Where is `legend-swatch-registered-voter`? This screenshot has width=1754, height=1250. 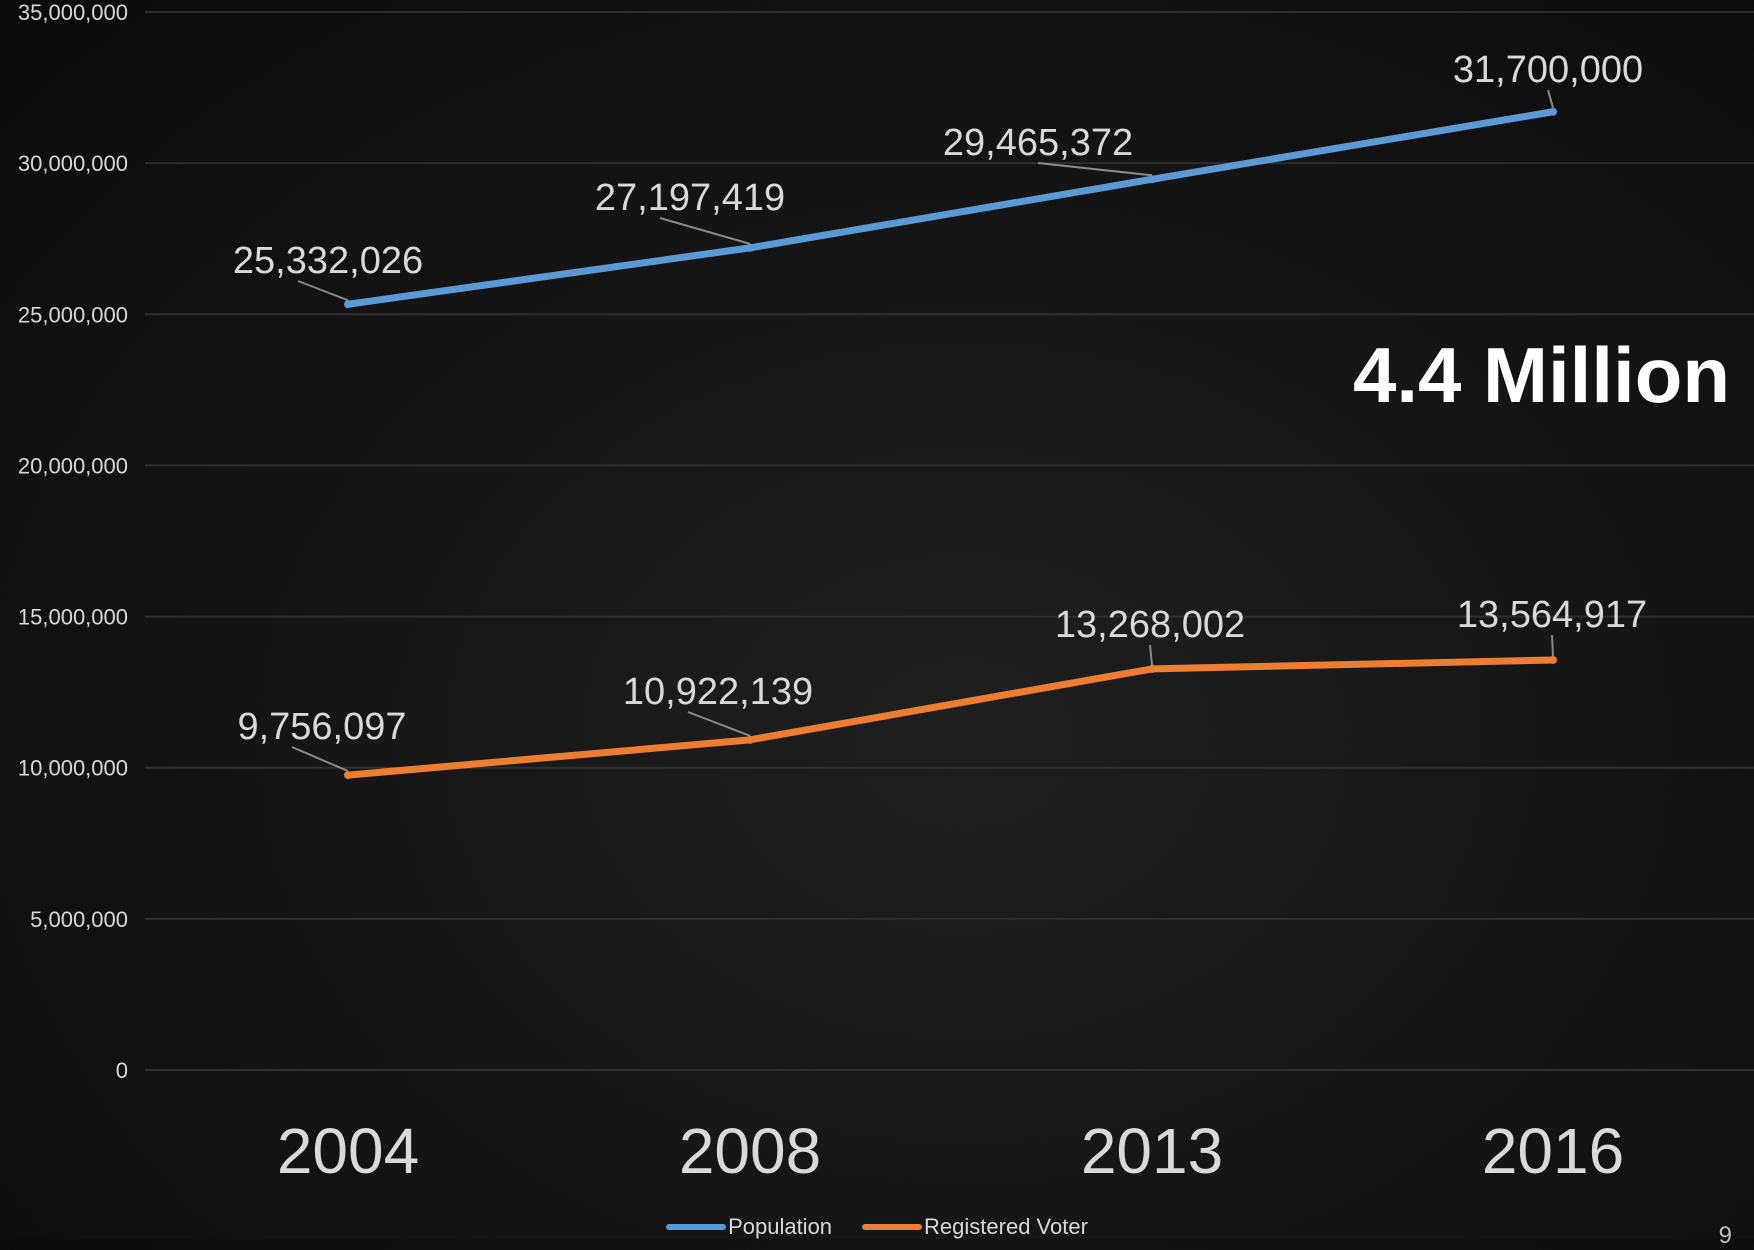 legend-swatch-registered-voter is located at coordinates (892, 1227).